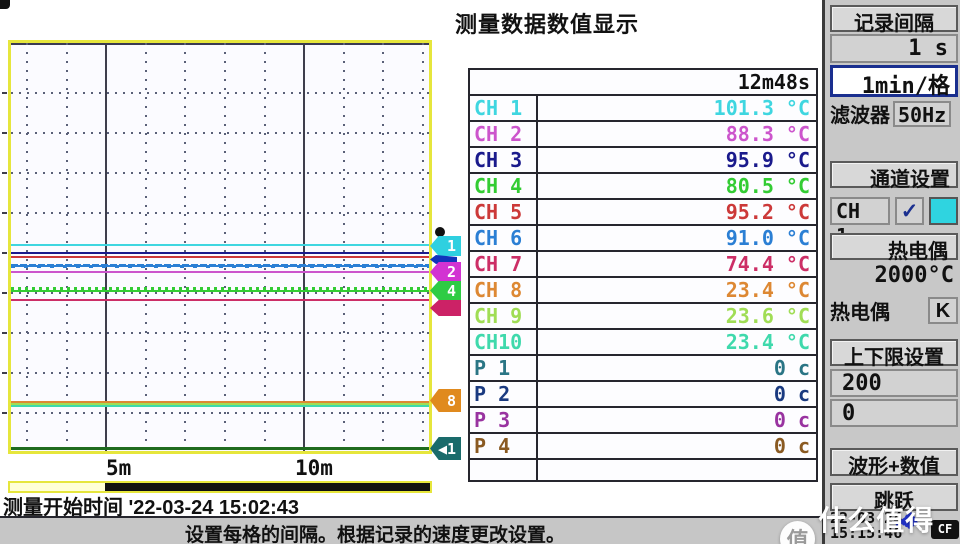 This screenshot has height=544, width=960. What do you see at coordinates (910, 211) in the screenshot?
I see `channel-enabled-checkbox: ✓` at bounding box center [910, 211].